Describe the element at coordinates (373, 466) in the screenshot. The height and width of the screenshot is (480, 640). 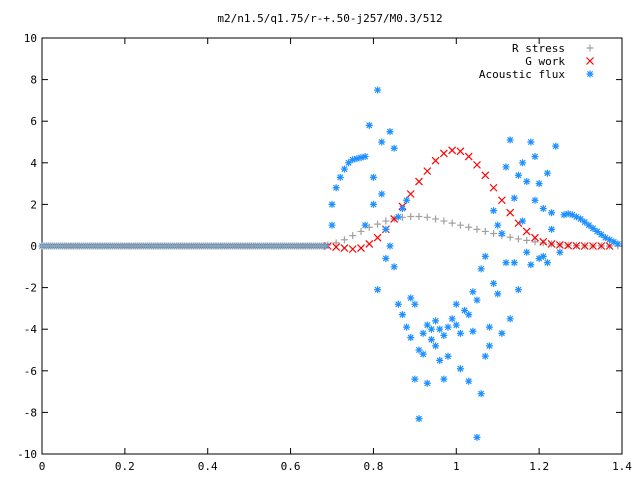
I see `x-tick-label: 0.8` at that location.